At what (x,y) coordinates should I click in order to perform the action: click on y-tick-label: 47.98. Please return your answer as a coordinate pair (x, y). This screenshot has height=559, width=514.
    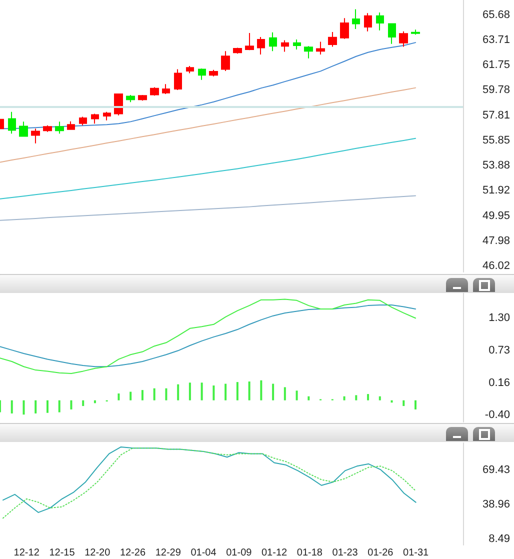
    Looking at the image, I should click on (496, 241).